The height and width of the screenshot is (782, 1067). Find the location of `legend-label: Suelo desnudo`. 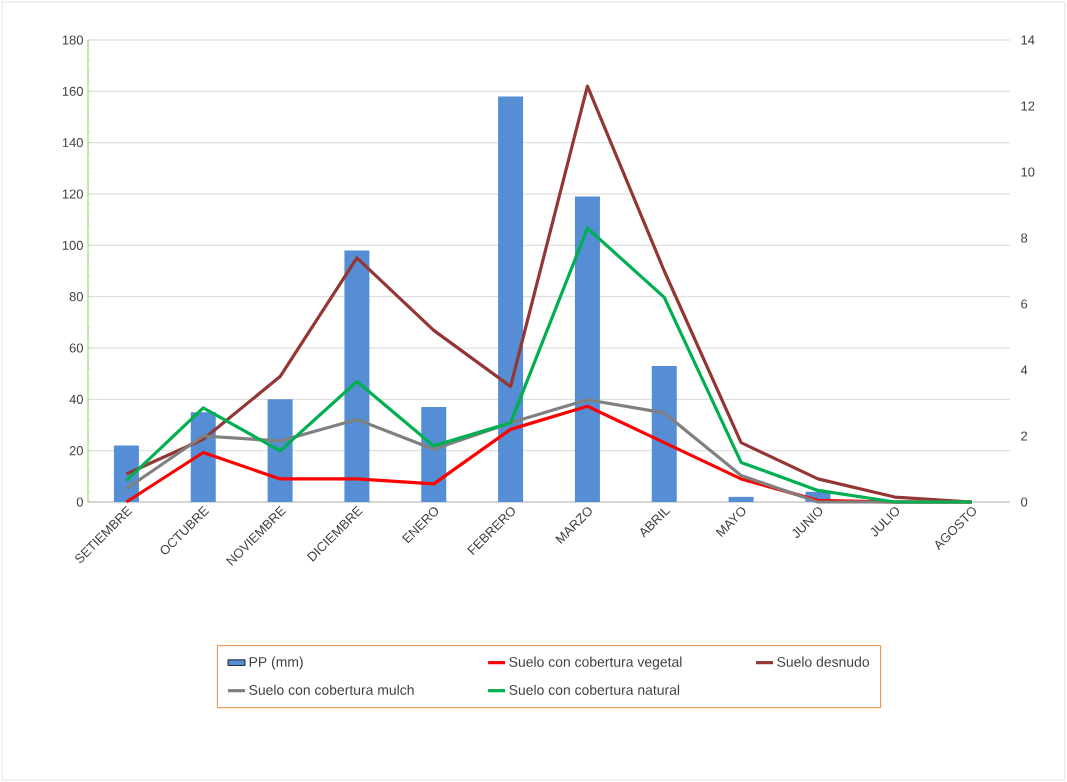

legend-label: Suelo desnudo is located at coordinates (823, 661).